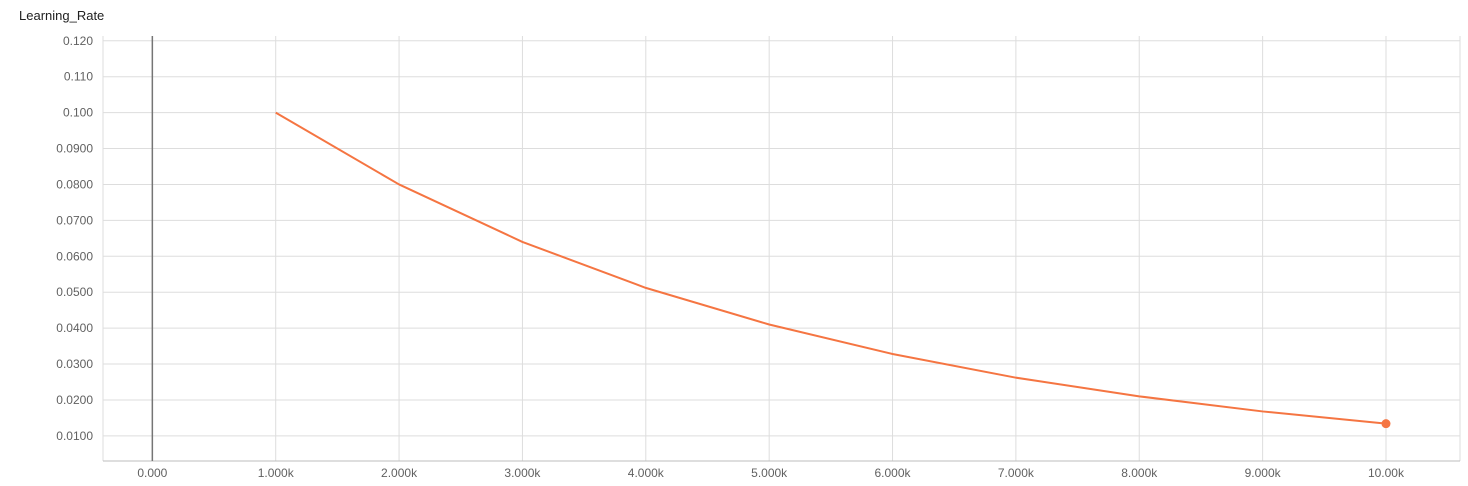 The image size is (1468, 486). I want to click on y-tick-label: 0.0600, so click(74, 256).